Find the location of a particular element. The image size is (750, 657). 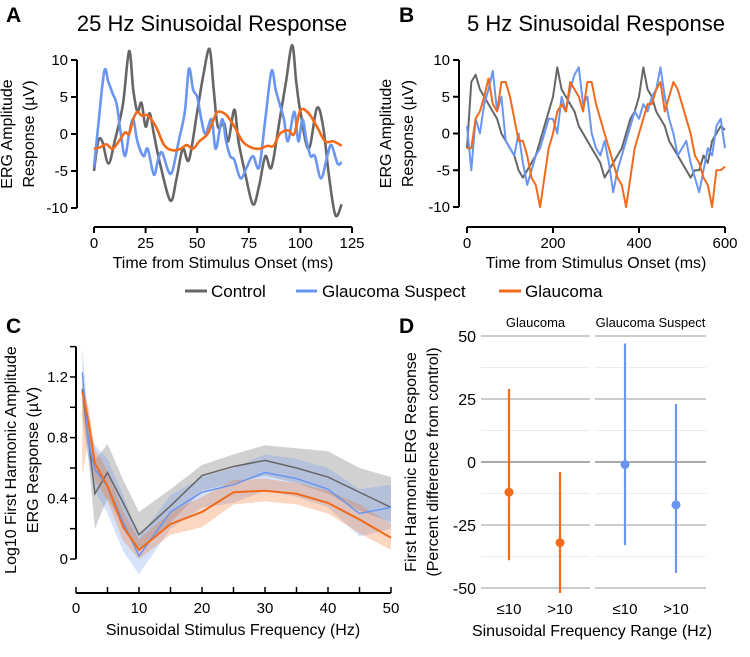

x-tick-label: 400 is located at coordinates (638, 243).